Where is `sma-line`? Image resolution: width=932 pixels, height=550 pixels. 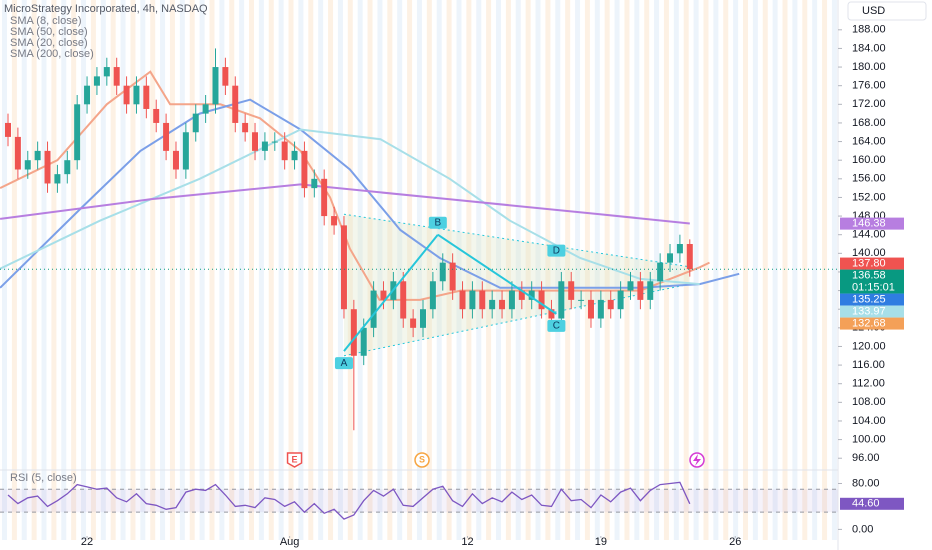
sma-line is located at coordinates (345, 204).